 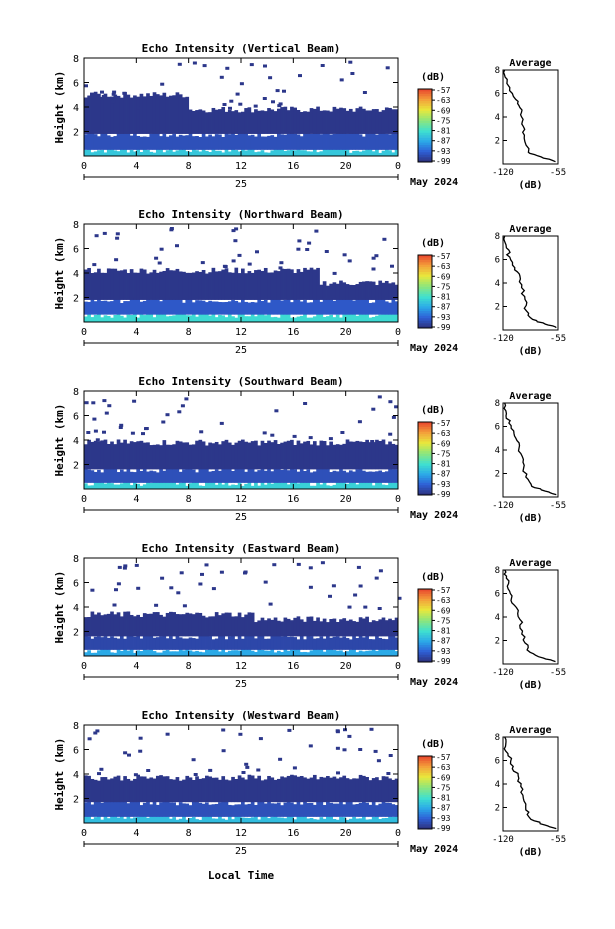 I want to click on x-tick-label: 20, so click(x=346, y=332).